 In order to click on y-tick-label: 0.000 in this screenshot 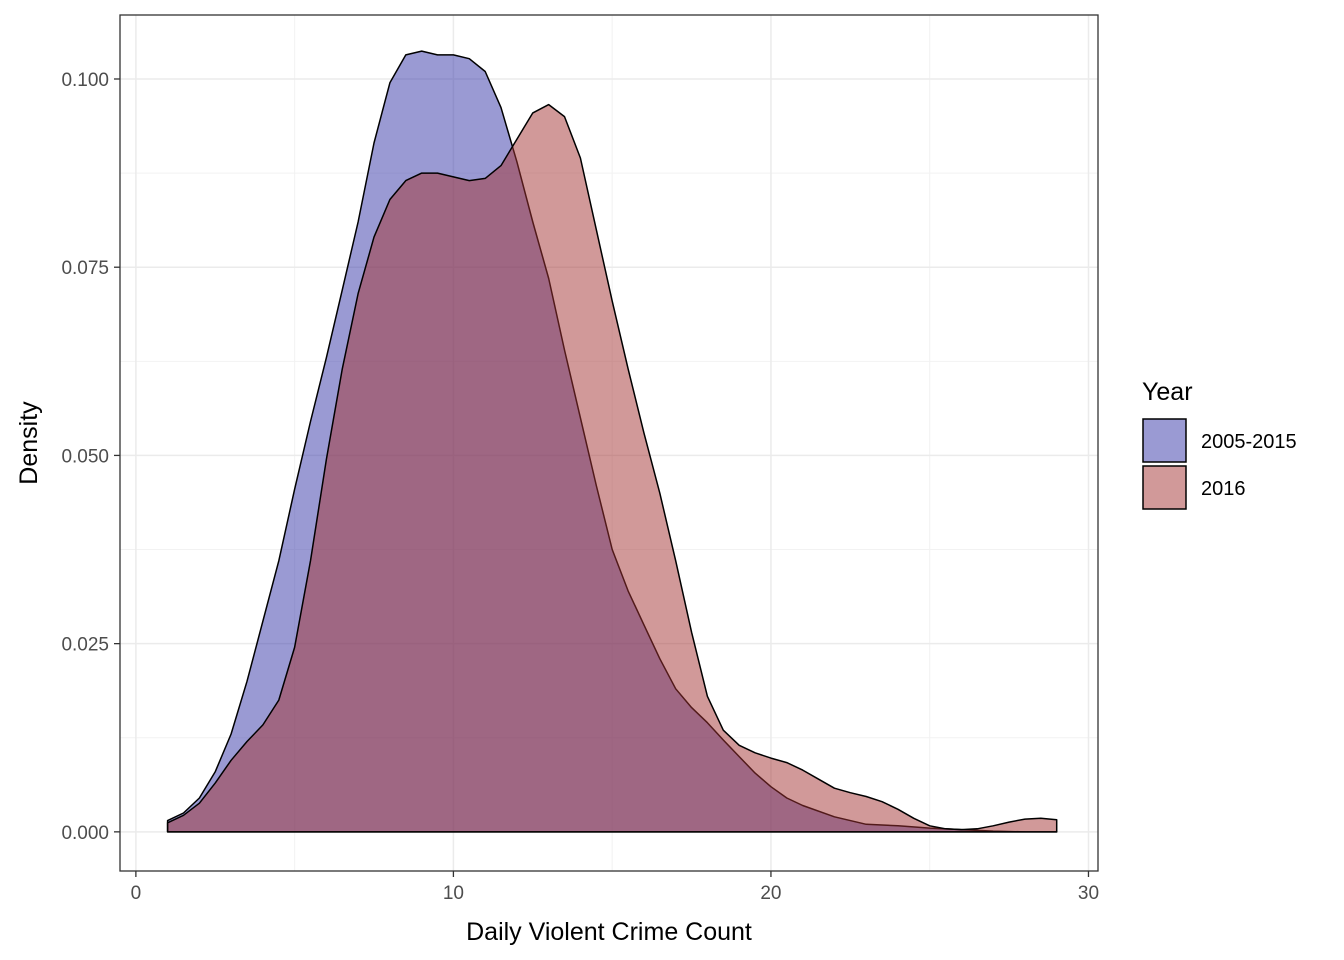, I will do `click(85, 833)`.